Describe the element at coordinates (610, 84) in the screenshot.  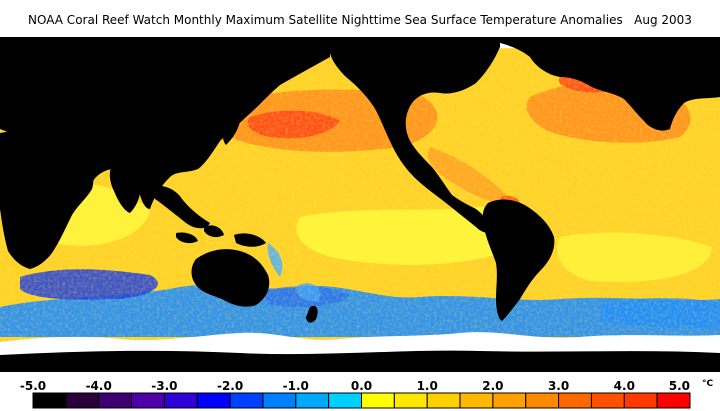
I see `land-europe-west` at that location.